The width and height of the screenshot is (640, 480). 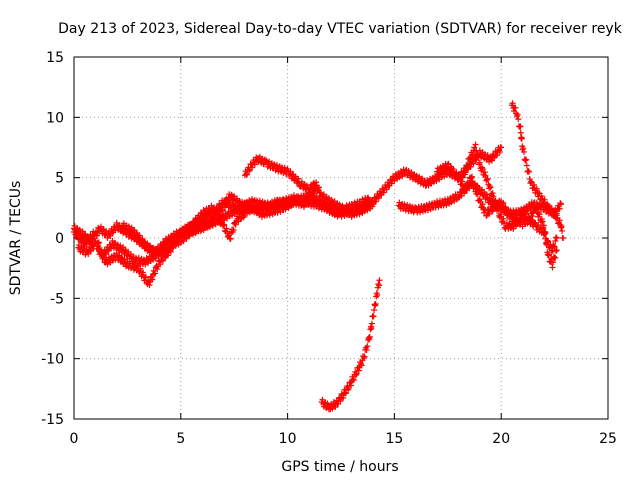 What do you see at coordinates (16, 238) in the screenshot?
I see `y-axis-label: SDTVAR / TECUs` at bounding box center [16, 238].